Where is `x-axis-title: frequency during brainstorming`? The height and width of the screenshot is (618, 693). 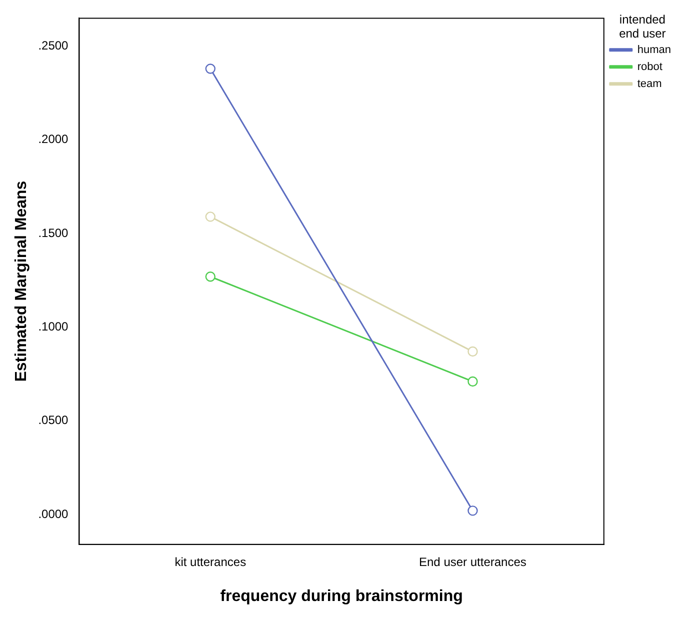 x-axis-title: frequency during brainstorming is located at coordinates (341, 596).